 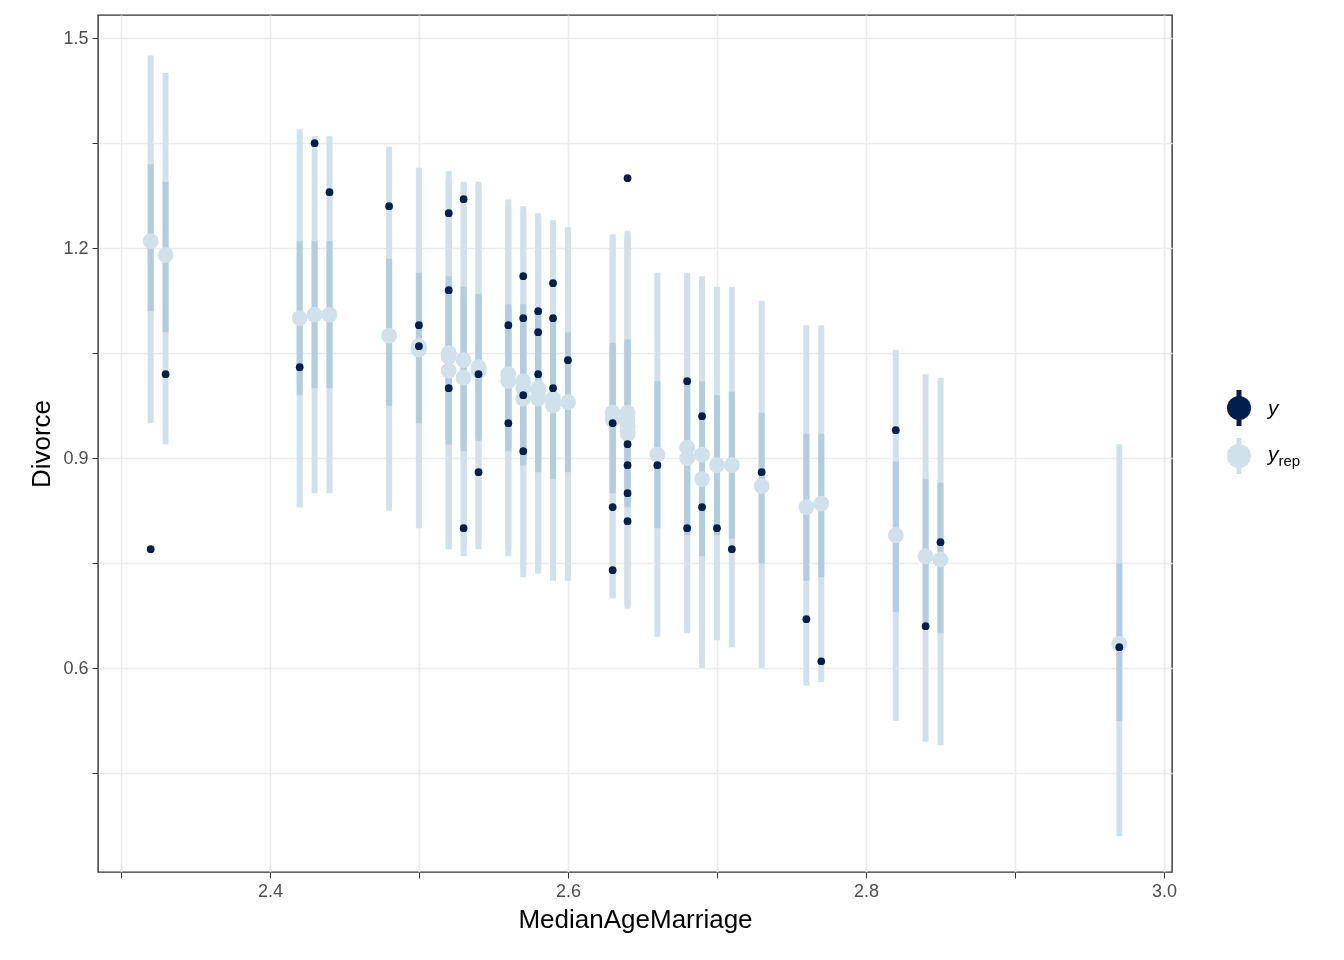 I want to click on x-tick-label: 2.4, so click(x=270, y=890).